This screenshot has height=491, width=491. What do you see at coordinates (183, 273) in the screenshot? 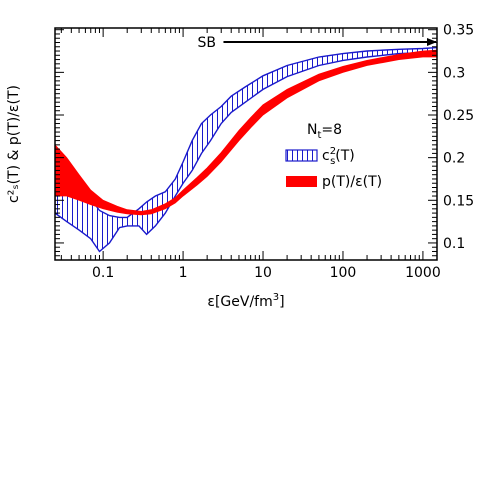
I see `x-tick-label: 1` at bounding box center [183, 273].